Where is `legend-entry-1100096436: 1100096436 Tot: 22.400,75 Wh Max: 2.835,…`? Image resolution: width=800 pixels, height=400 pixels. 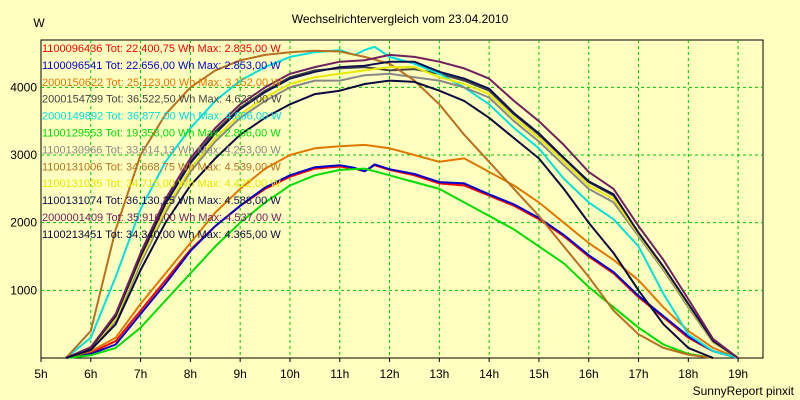
legend-entry-1100096436: 1100096436 Tot: 22.400,75 Wh Max: 2.835,… is located at coordinates (161, 49).